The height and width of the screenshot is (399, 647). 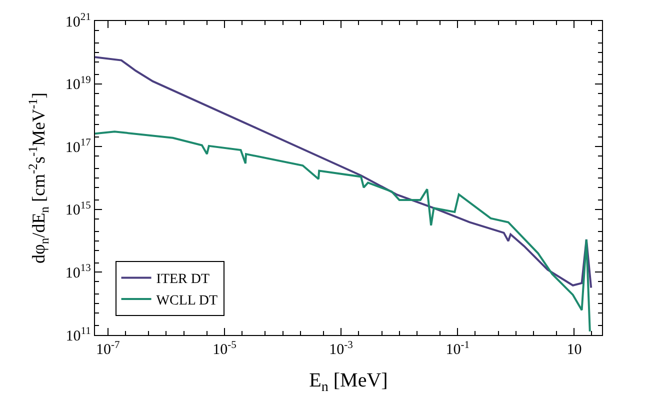 What do you see at coordinates (78, 209) in the screenshot?
I see `y-tick-label: 10$^{15}$` at bounding box center [78, 209].